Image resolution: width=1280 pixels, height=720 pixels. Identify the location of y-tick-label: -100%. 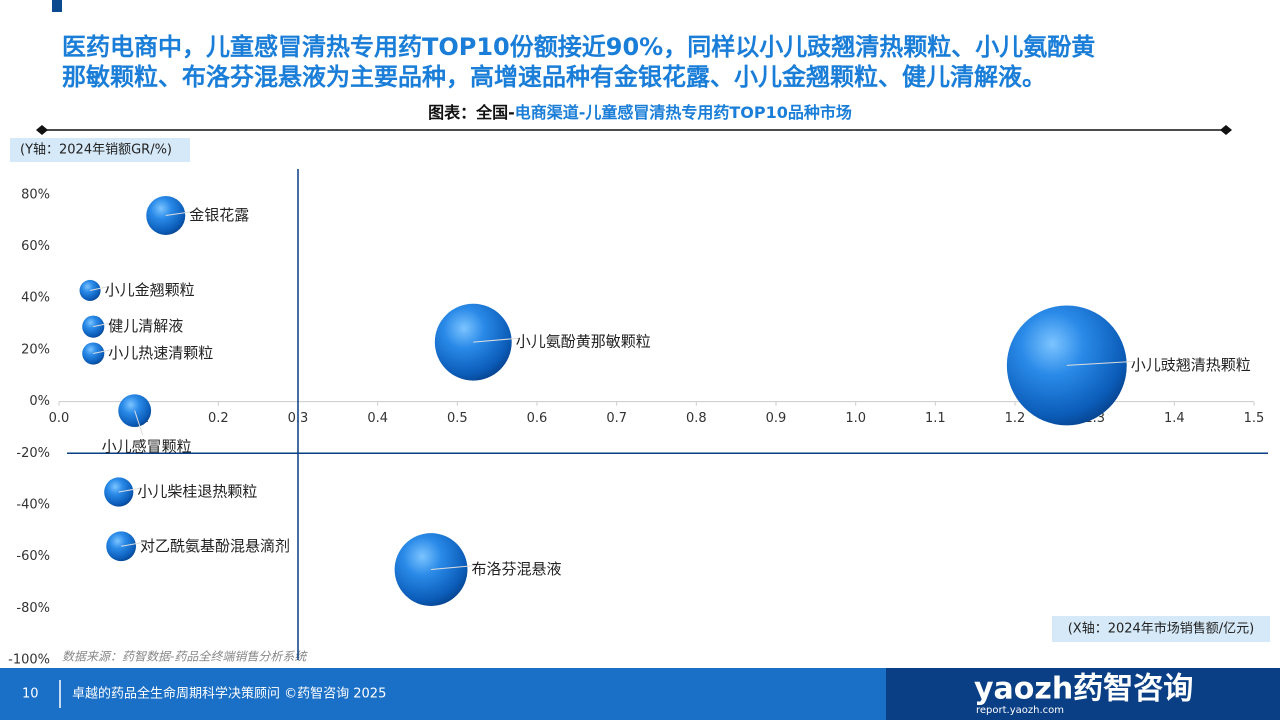
(29, 660).